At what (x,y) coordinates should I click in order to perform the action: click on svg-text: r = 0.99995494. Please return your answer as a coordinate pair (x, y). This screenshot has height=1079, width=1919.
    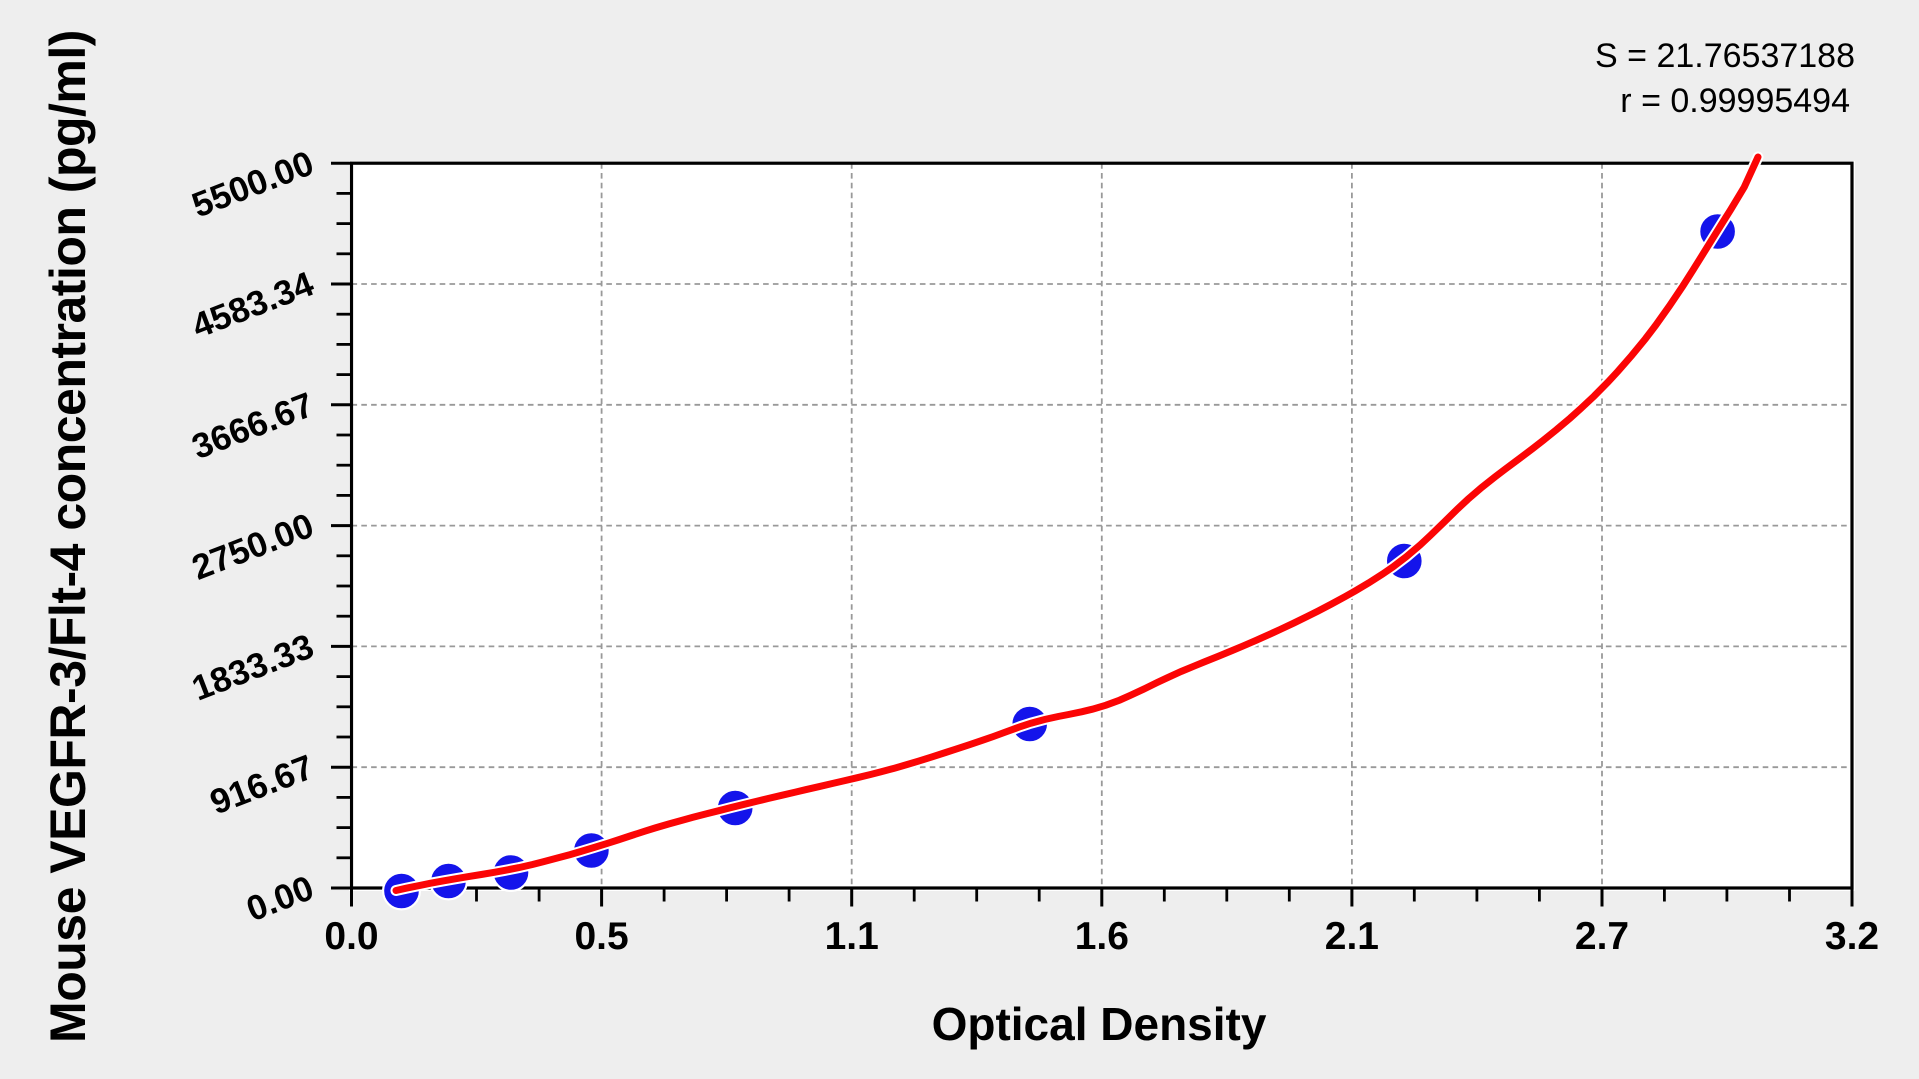
    Looking at the image, I should click on (1735, 101).